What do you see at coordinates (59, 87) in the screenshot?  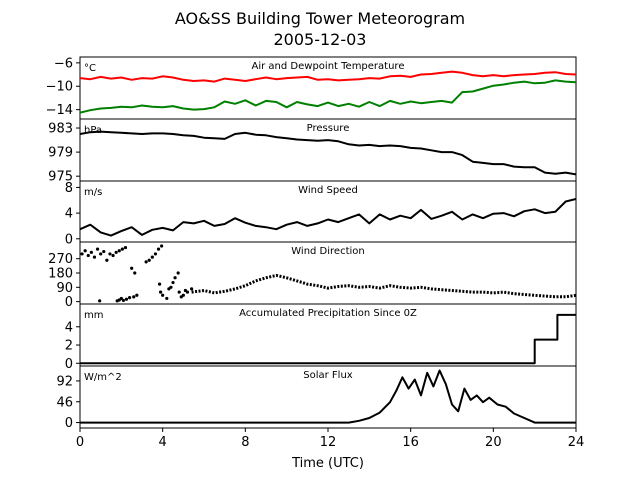 I see `y-tick-label: −10` at bounding box center [59, 87].